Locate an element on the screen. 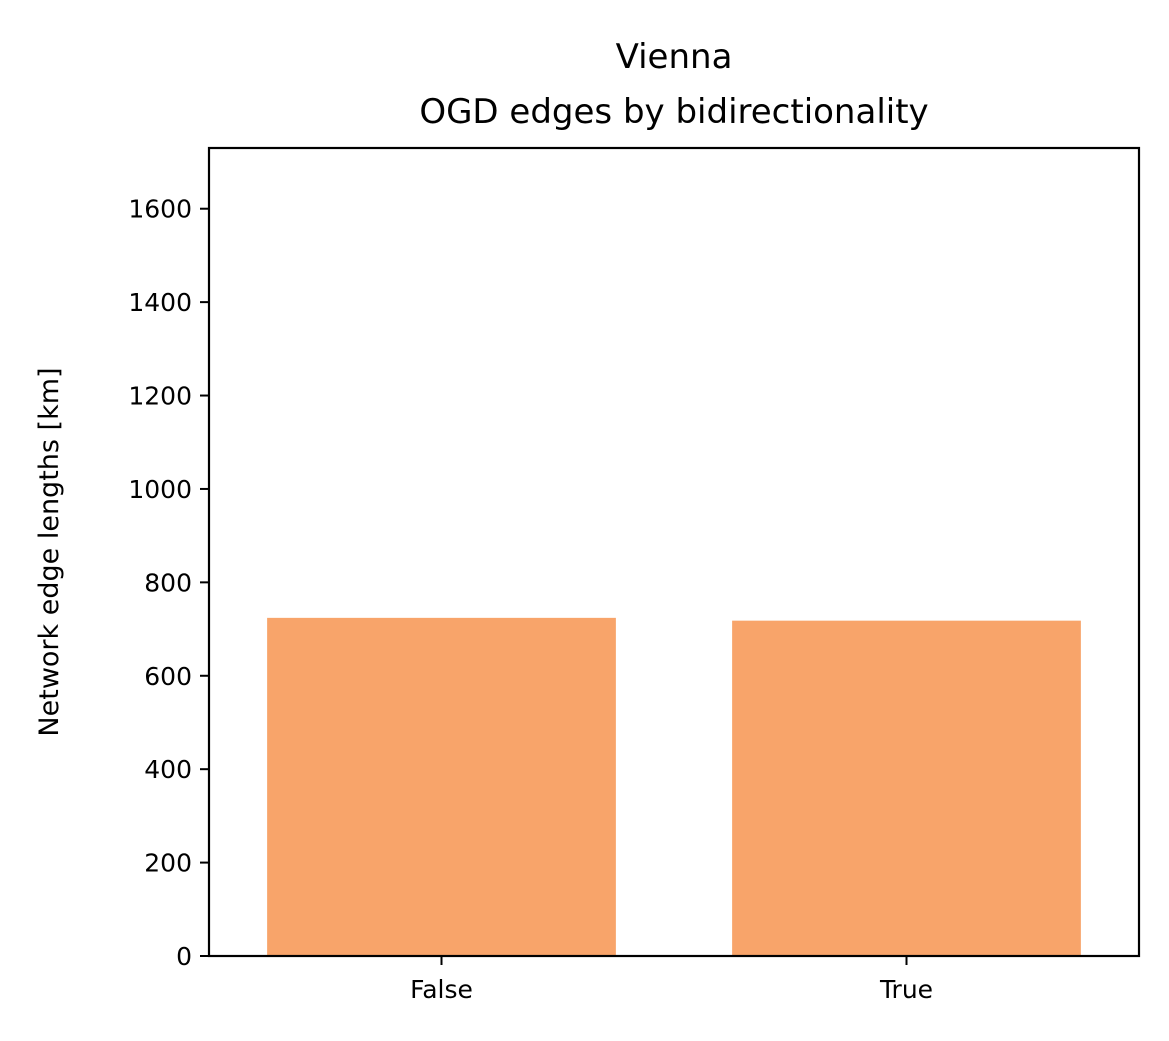 The image size is (1169, 1041). y-tick-label: 1600 is located at coordinates (160, 209).